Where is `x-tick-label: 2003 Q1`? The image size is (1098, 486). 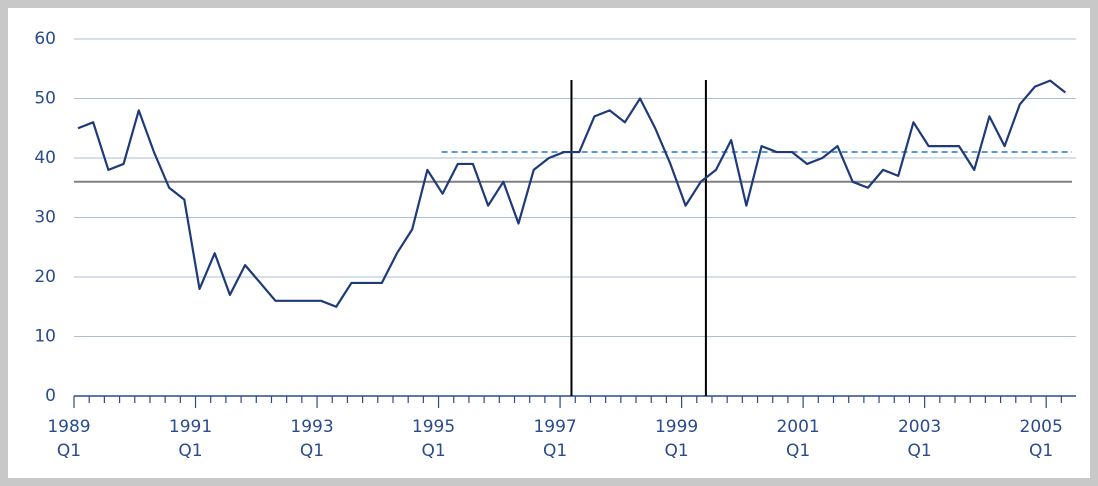 x-tick-label: 2003 Q1 is located at coordinates (919, 439).